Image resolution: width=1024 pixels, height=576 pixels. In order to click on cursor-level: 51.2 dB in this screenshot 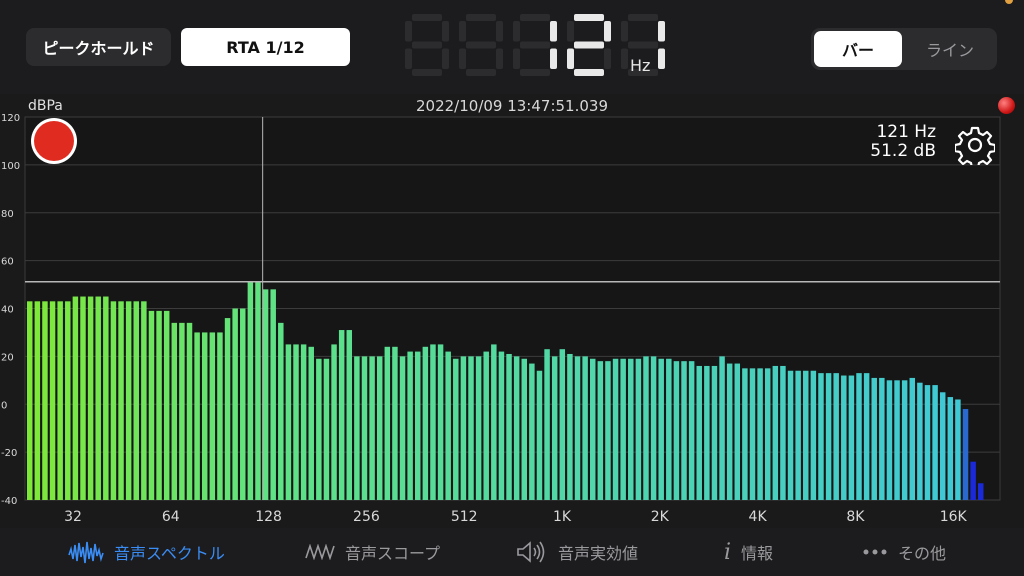, I will do `click(903, 151)`.